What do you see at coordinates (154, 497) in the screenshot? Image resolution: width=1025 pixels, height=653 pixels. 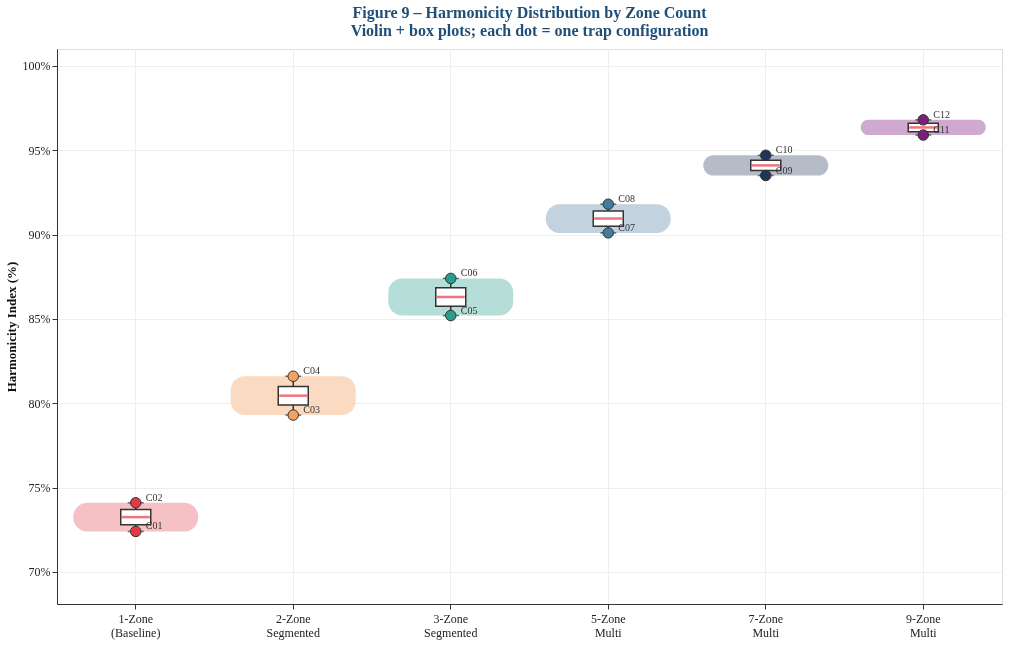 I see `annotation: C02` at bounding box center [154, 497].